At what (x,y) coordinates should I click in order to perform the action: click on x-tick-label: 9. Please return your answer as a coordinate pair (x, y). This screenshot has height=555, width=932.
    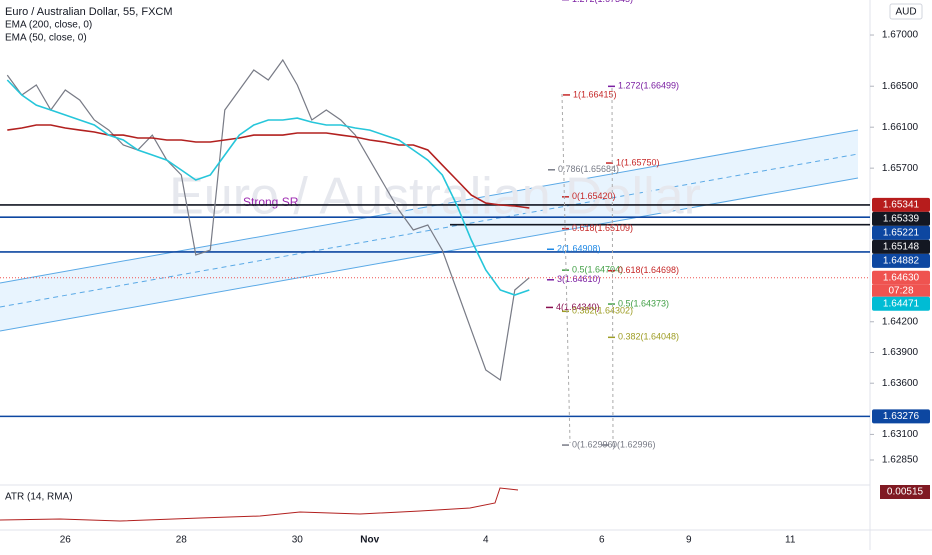
    Looking at the image, I should click on (689, 540).